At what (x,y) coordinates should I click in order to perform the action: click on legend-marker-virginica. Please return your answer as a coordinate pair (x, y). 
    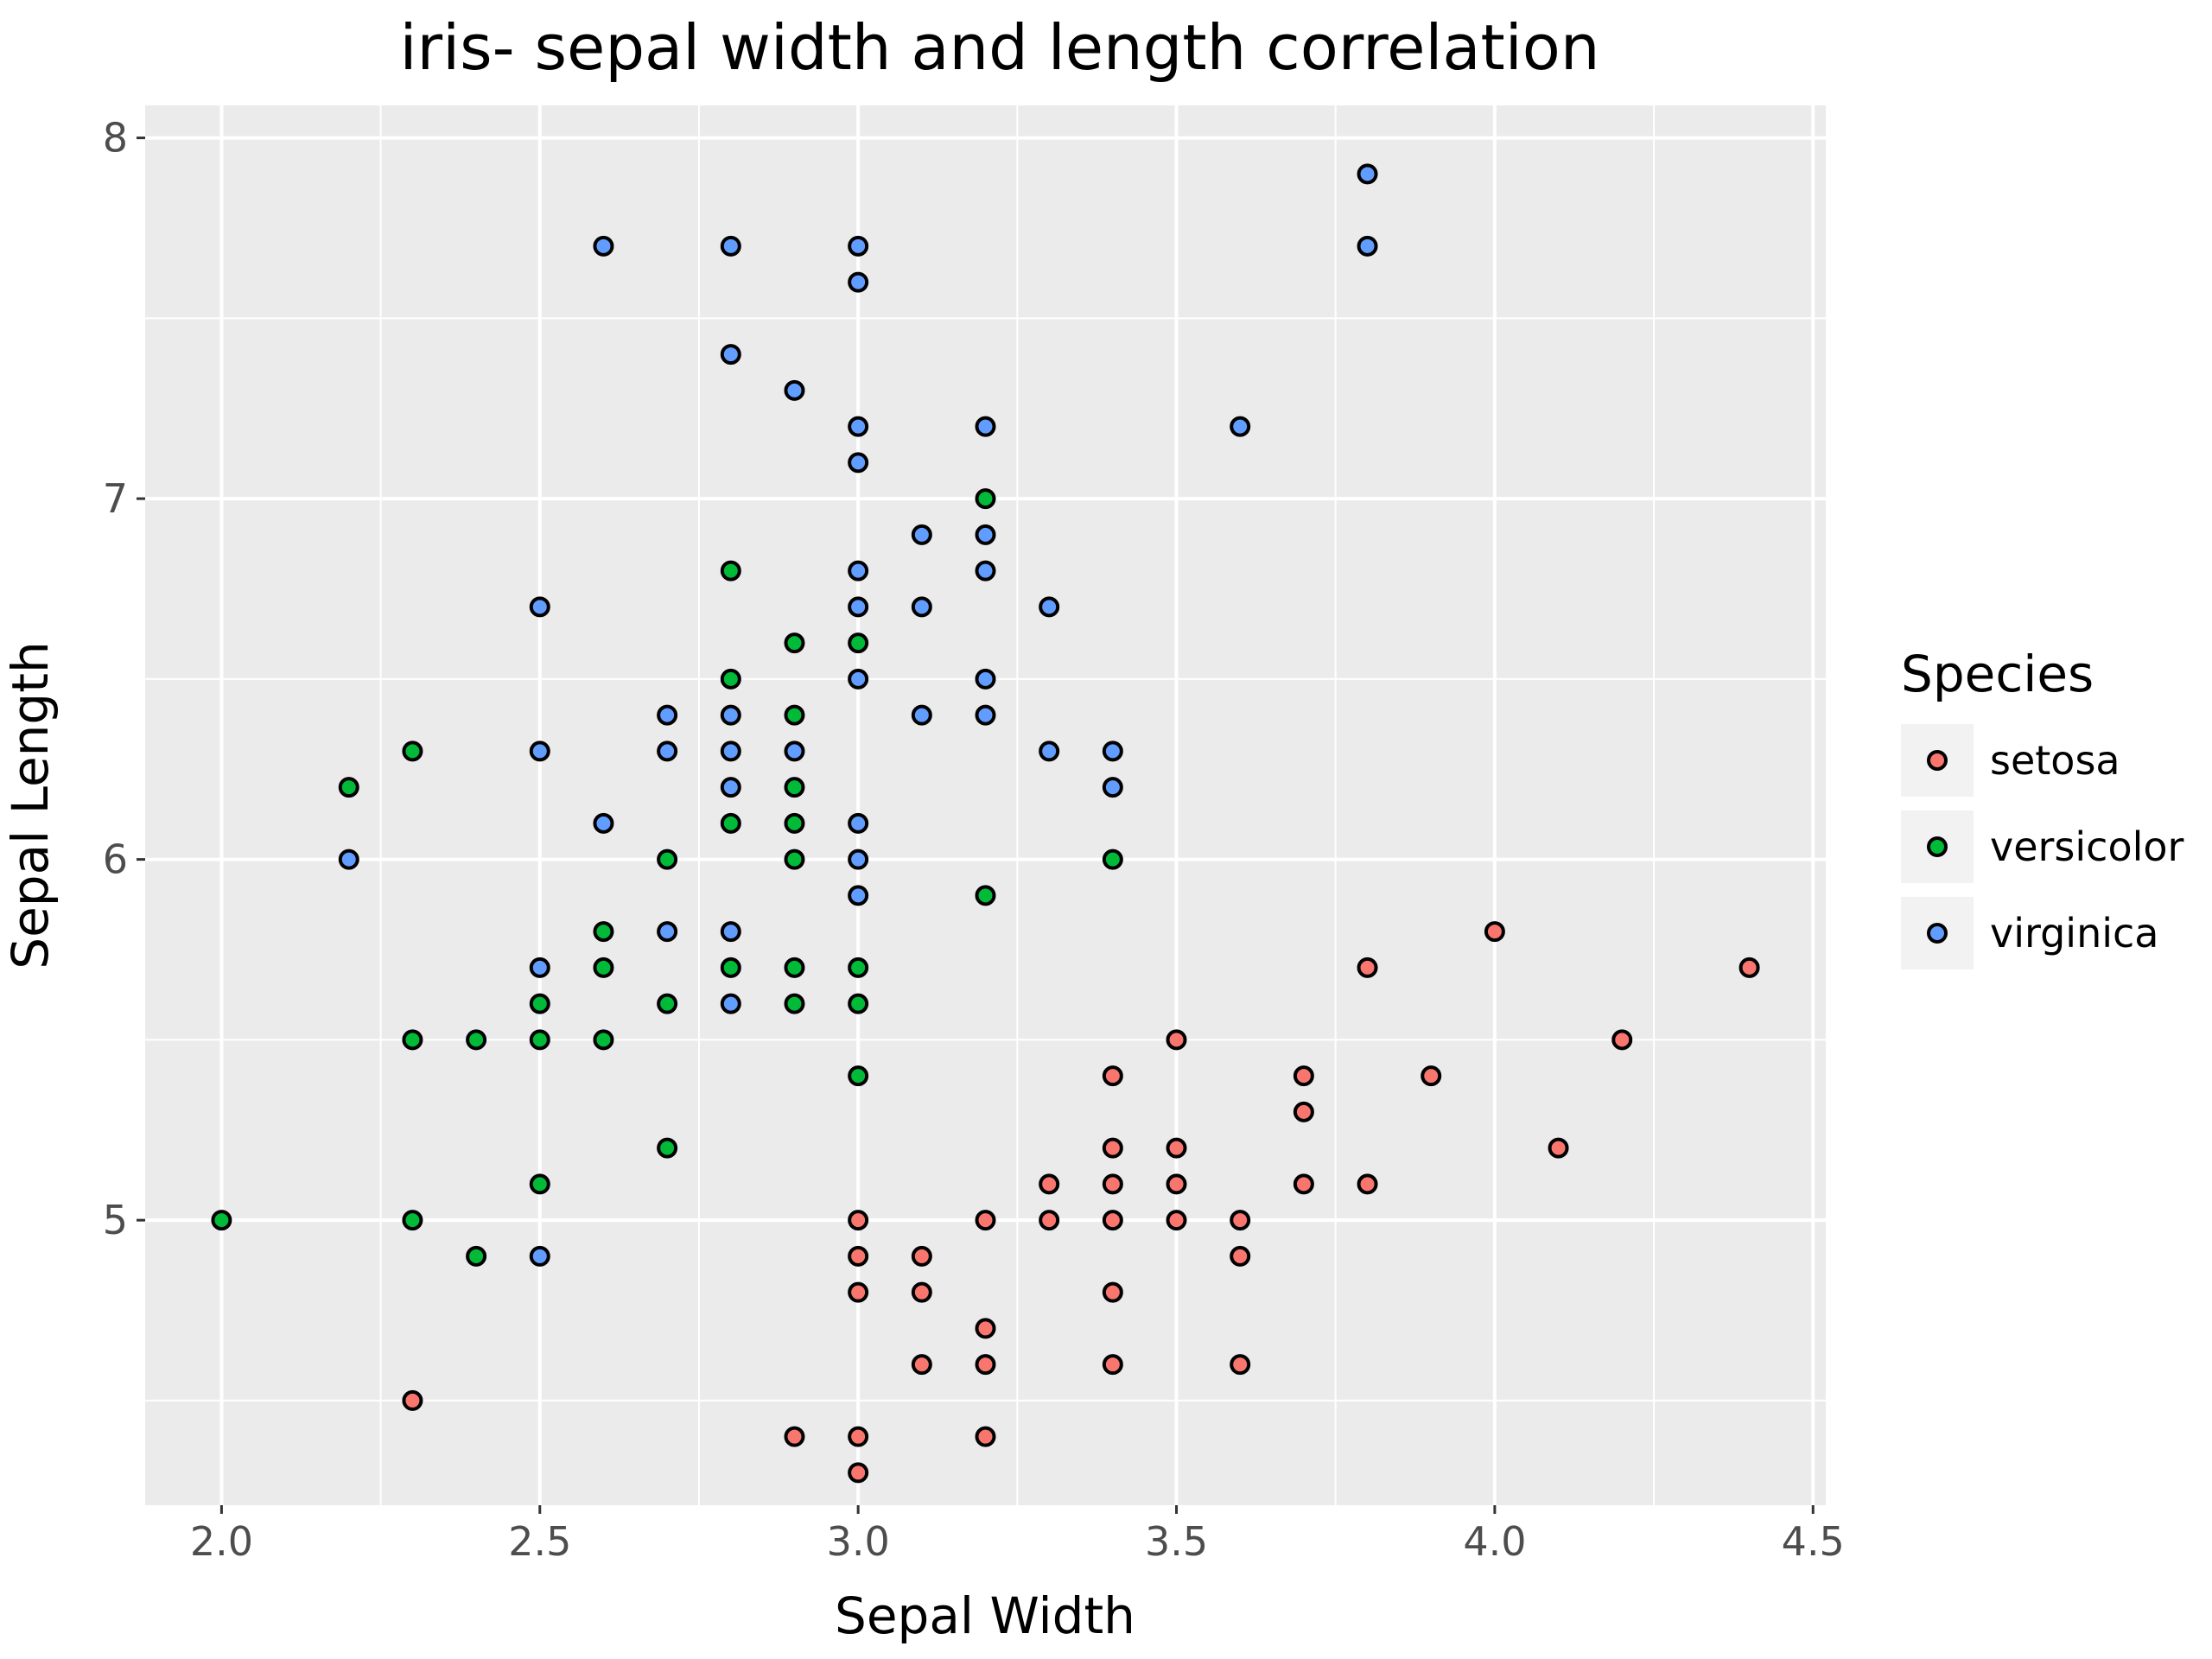
    Looking at the image, I should click on (1937, 933).